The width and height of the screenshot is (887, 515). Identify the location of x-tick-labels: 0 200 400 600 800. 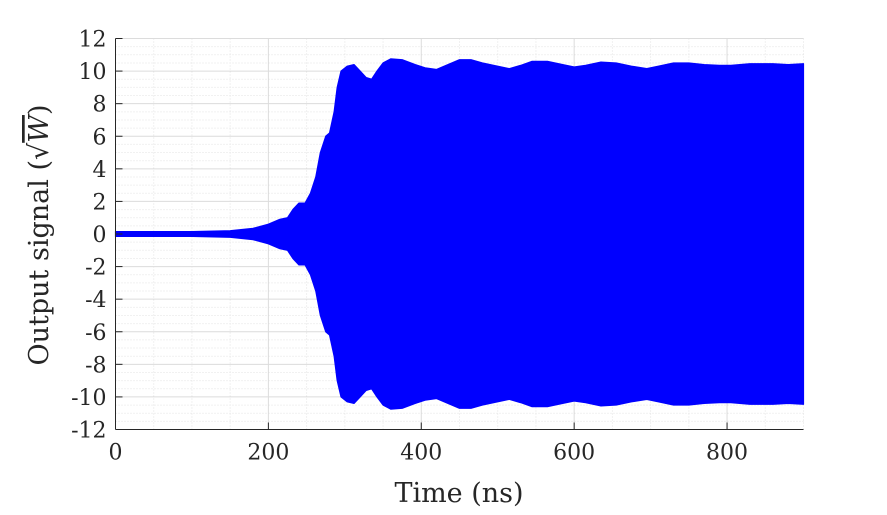
(429, 453).